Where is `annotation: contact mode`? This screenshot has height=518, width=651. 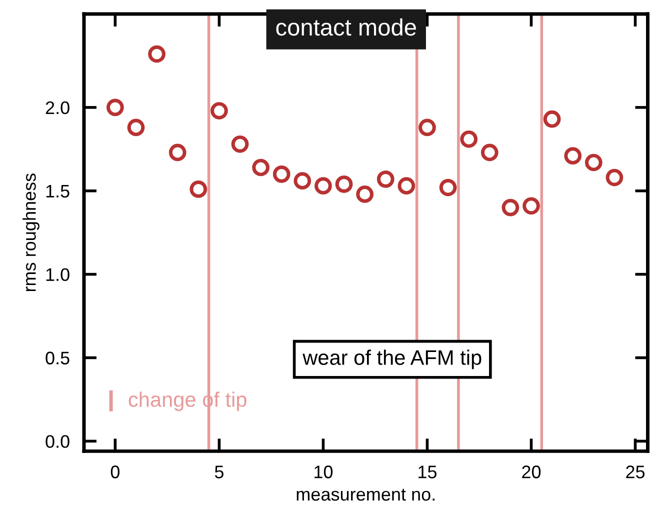
annotation: contact mode is located at coordinates (346, 27).